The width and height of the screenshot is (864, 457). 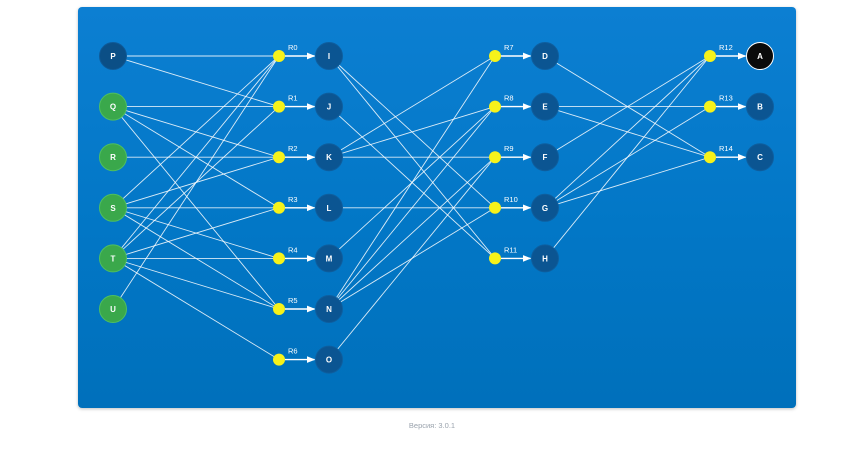 What do you see at coordinates (495, 106) in the screenshot?
I see `rule-dot-r8` at bounding box center [495, 106].